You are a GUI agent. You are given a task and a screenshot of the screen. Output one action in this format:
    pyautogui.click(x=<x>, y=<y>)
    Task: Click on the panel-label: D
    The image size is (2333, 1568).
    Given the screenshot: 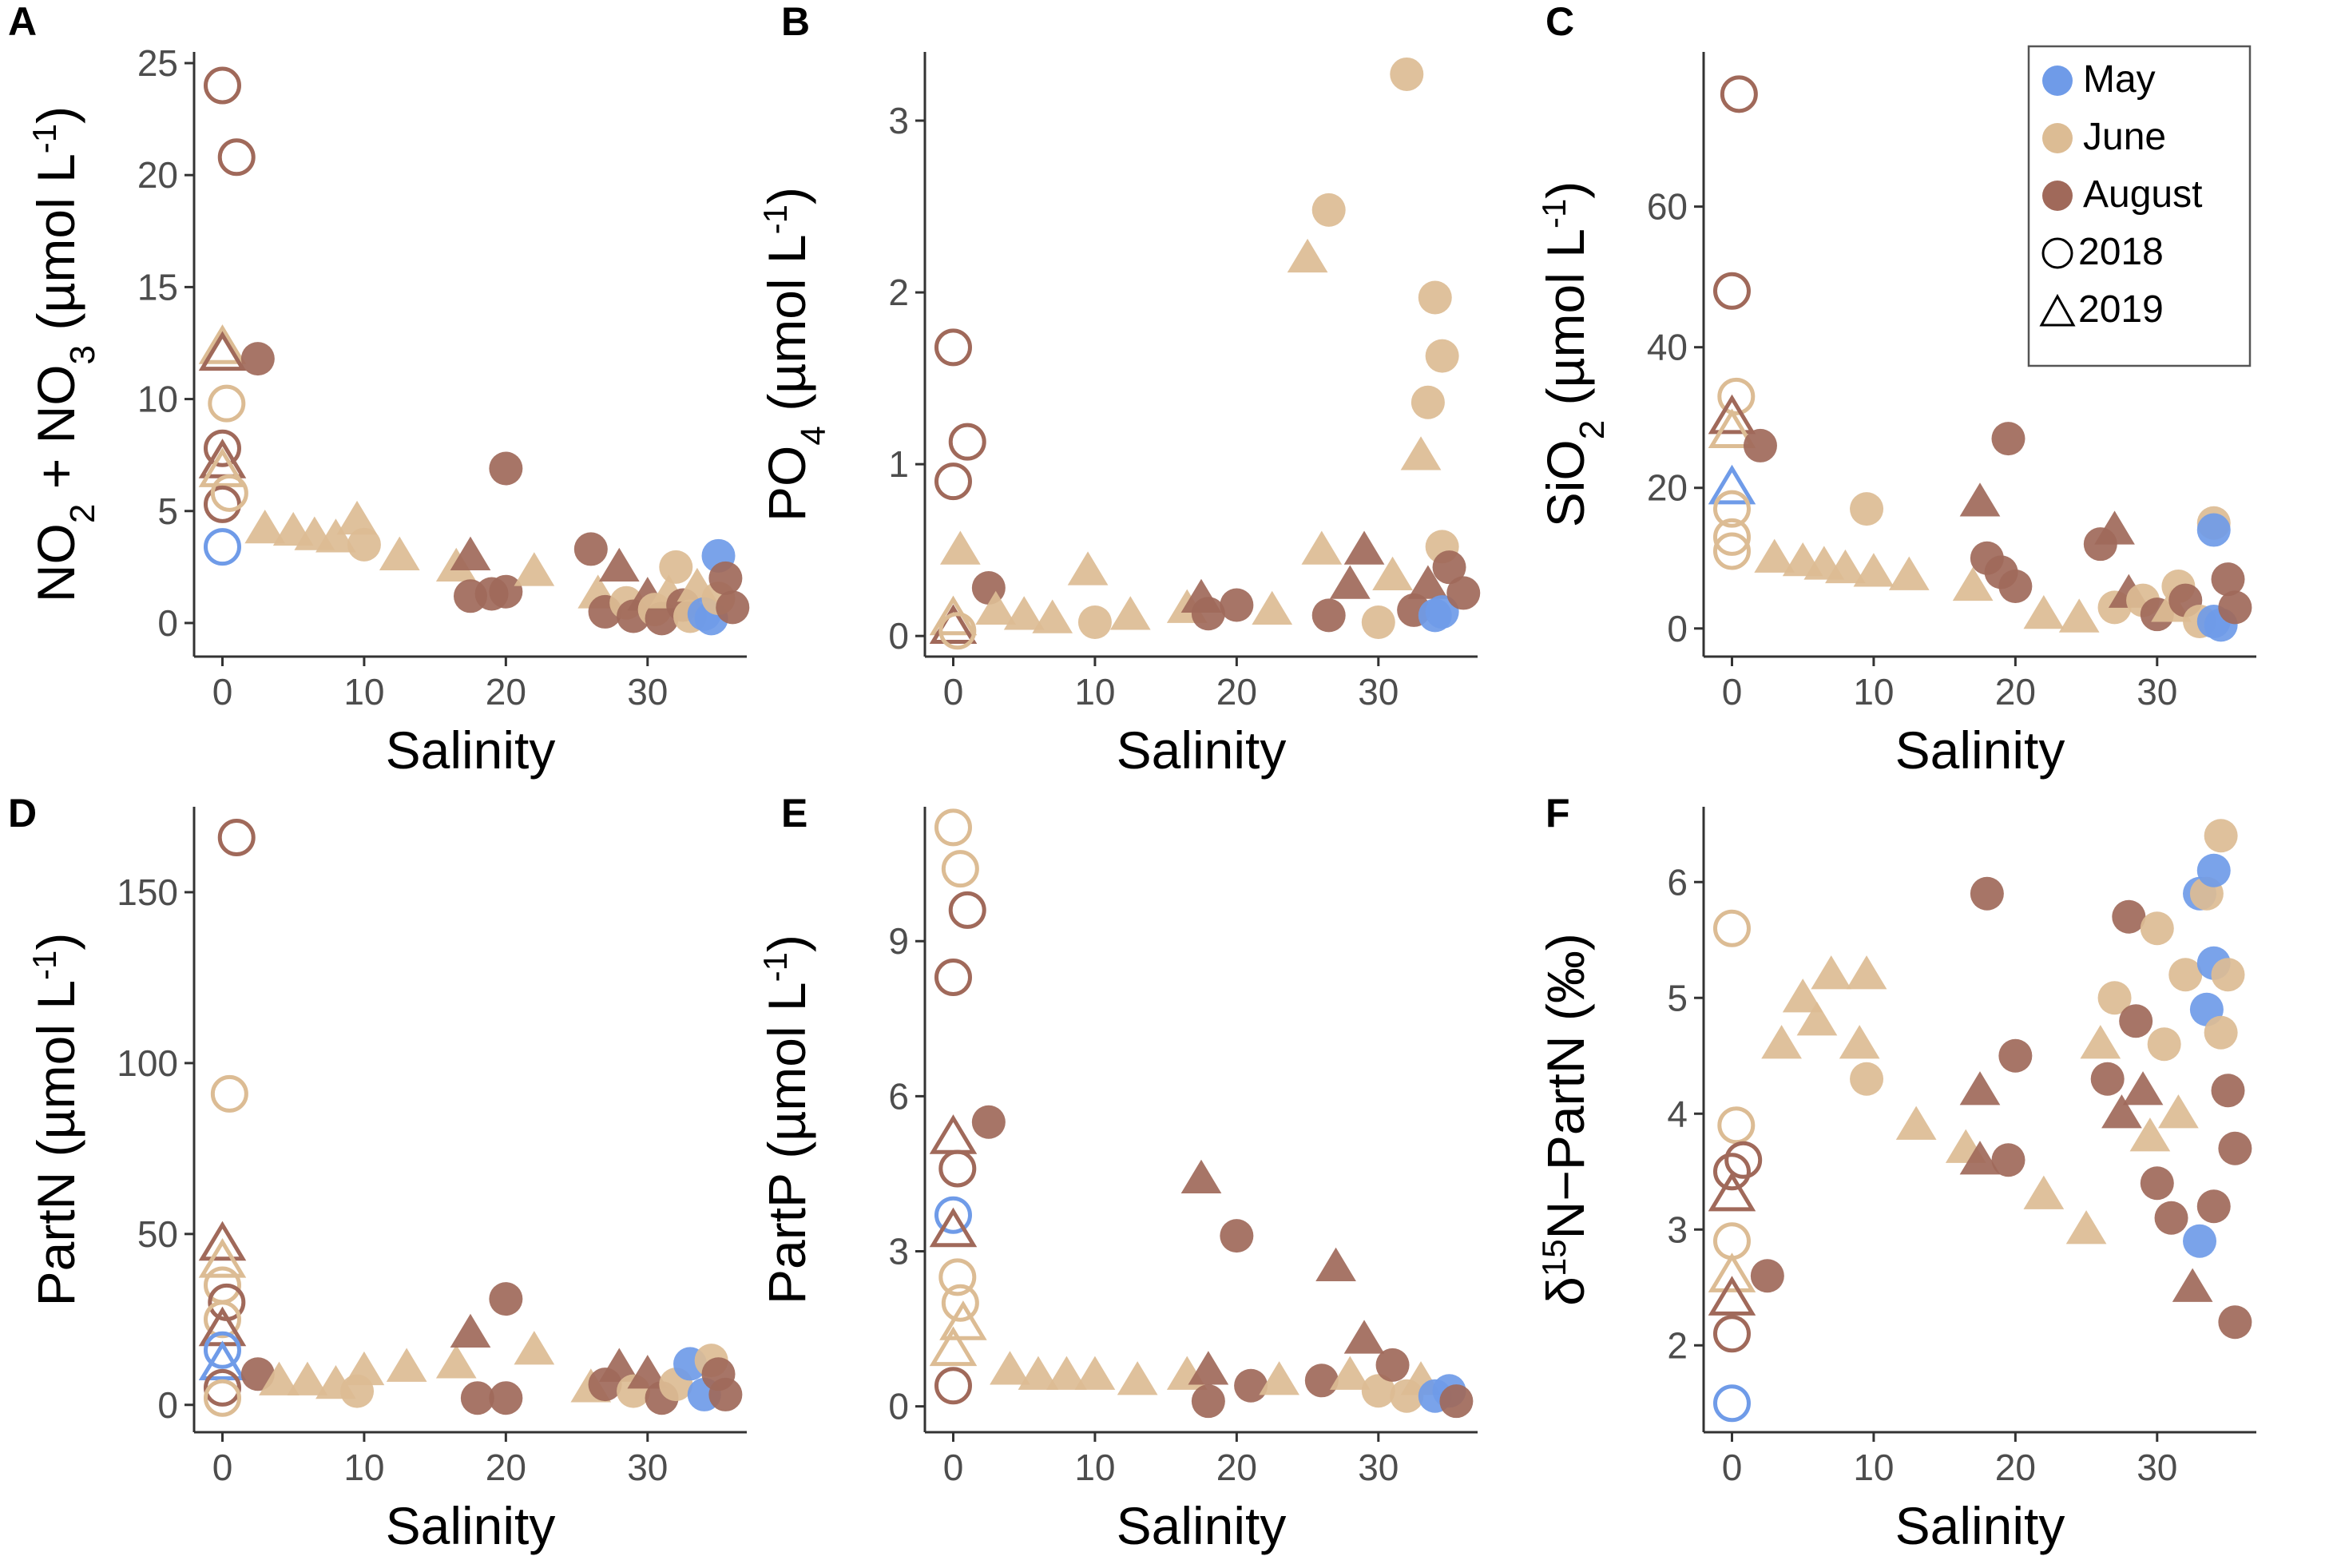 What is the action you would take?
    pyautogui.click(x=22, y=813)
    